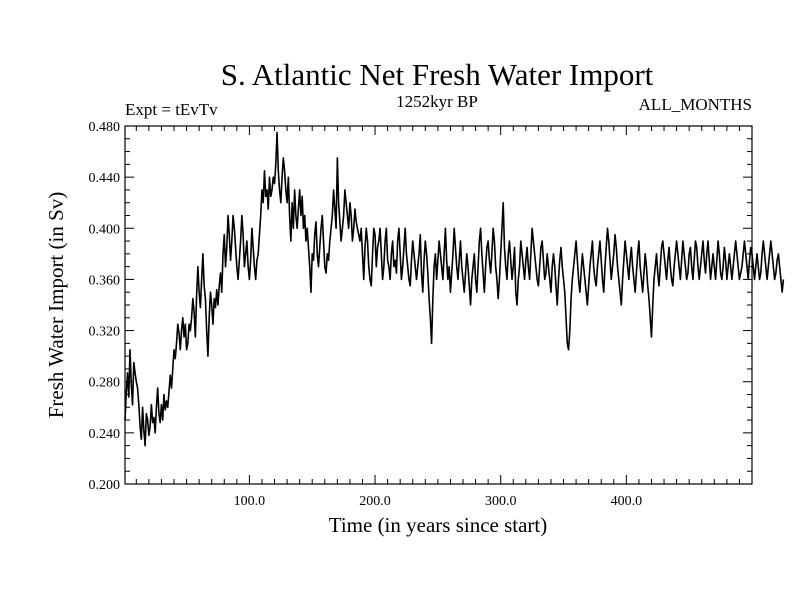 This screenshot has height=600, width=800. What do you see at coordinates (375, 501) in the screenshot?
I see `x-tick-label: 200.0` at bounding box center [375, 501].